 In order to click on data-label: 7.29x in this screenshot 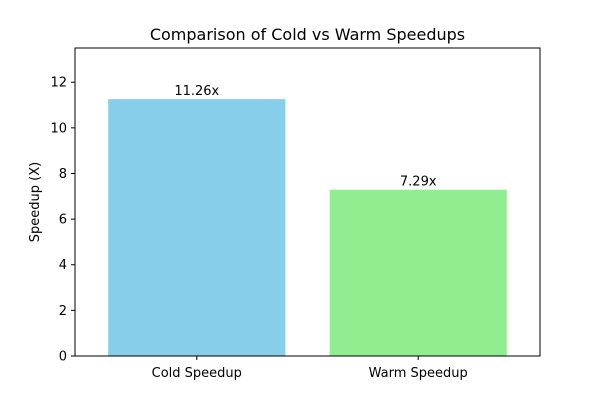, I will do `click(418, 182)`.